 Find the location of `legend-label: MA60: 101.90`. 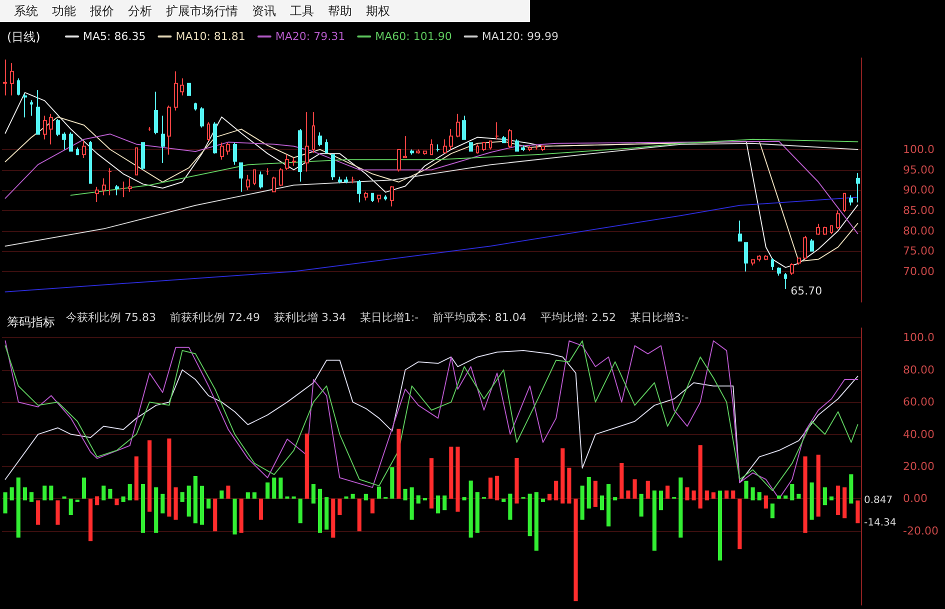

legend-label: MA60: 101.90 is located at coordinates (413, 36).